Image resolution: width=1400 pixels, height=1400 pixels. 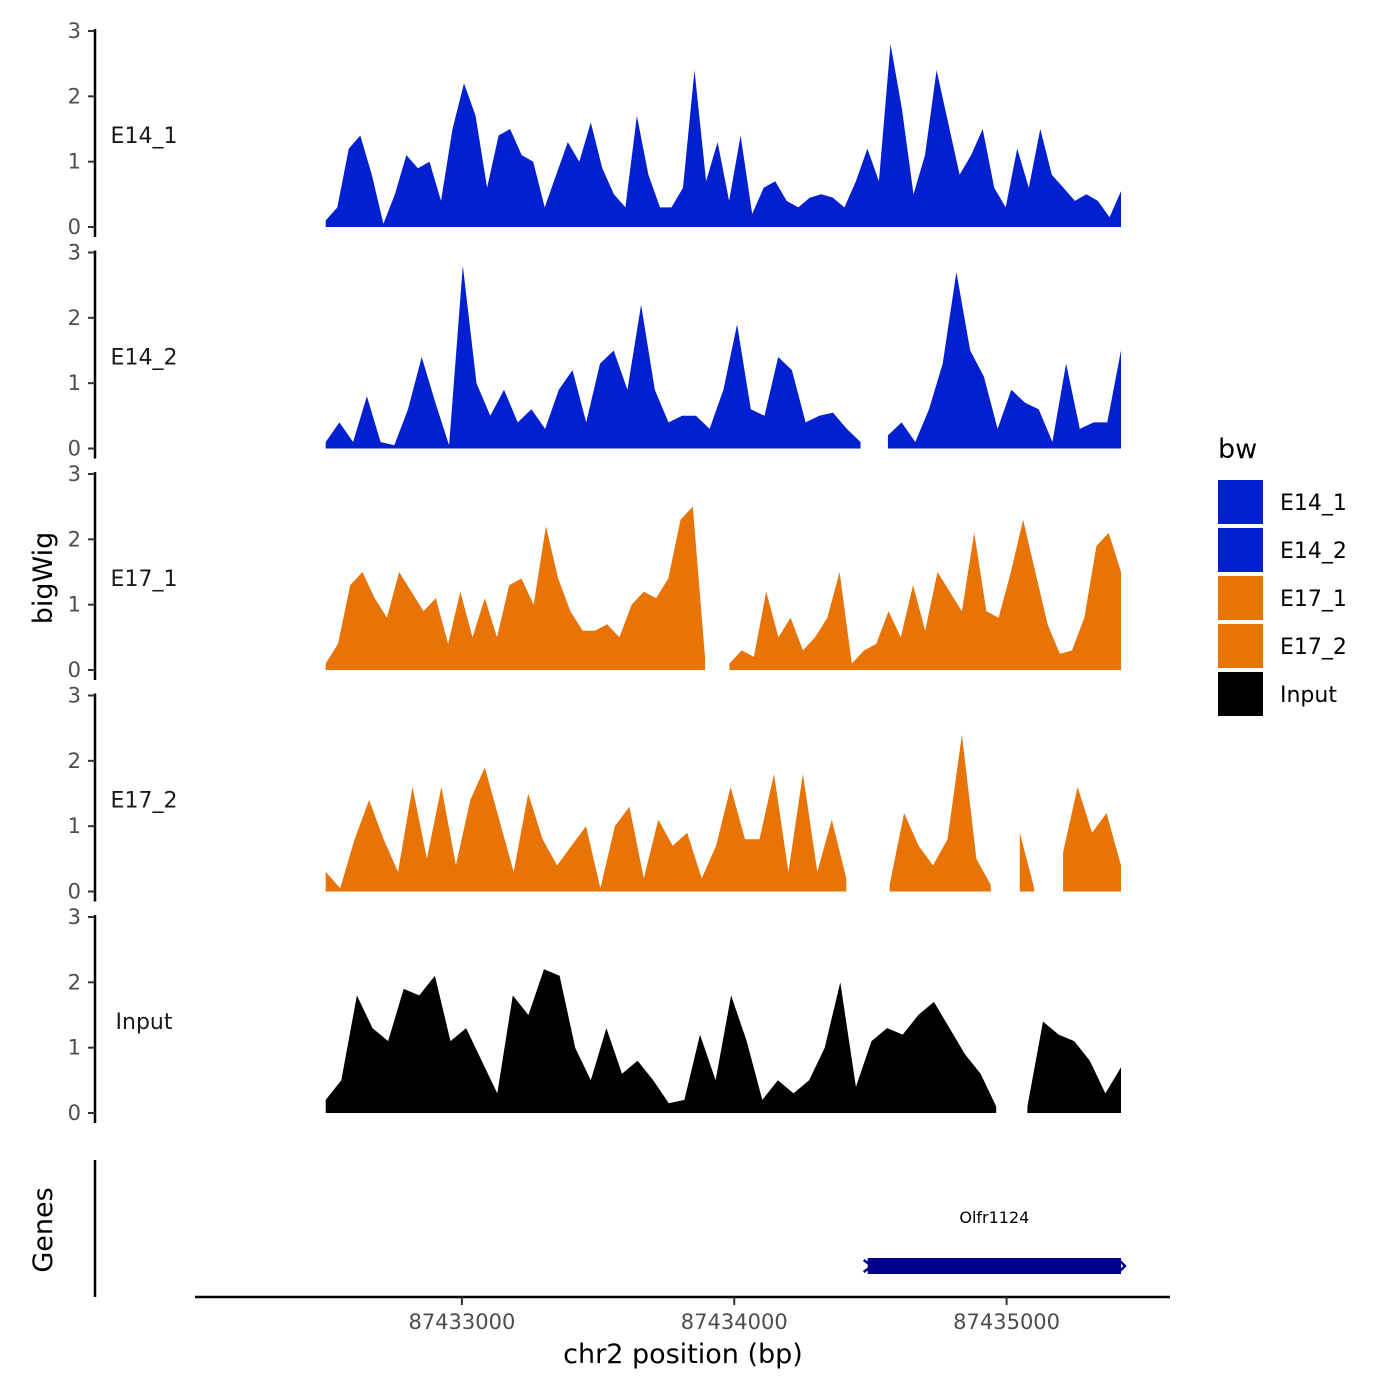 I want to click on track-label: Input, so click(x=144, y=1022).